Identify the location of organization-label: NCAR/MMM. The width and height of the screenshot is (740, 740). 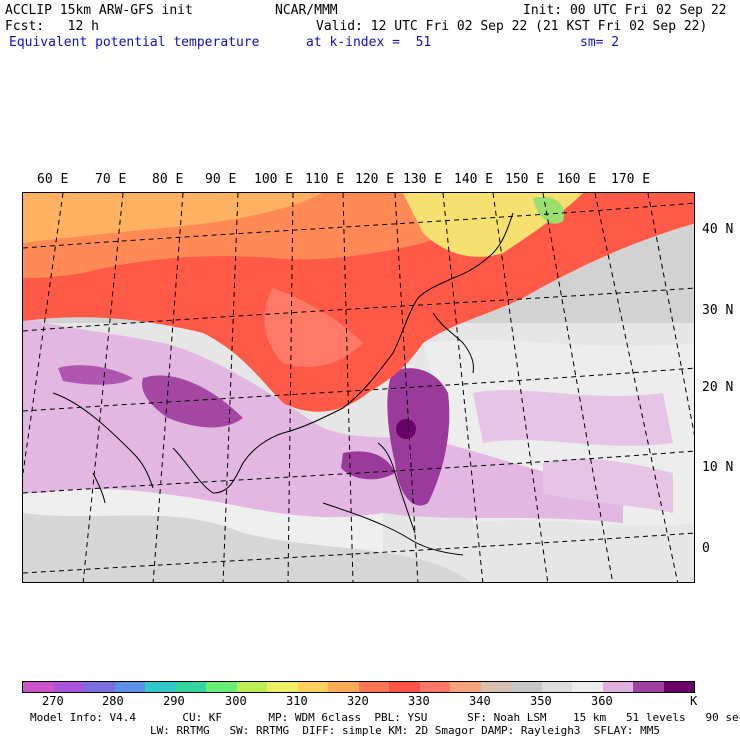
(306, 10).